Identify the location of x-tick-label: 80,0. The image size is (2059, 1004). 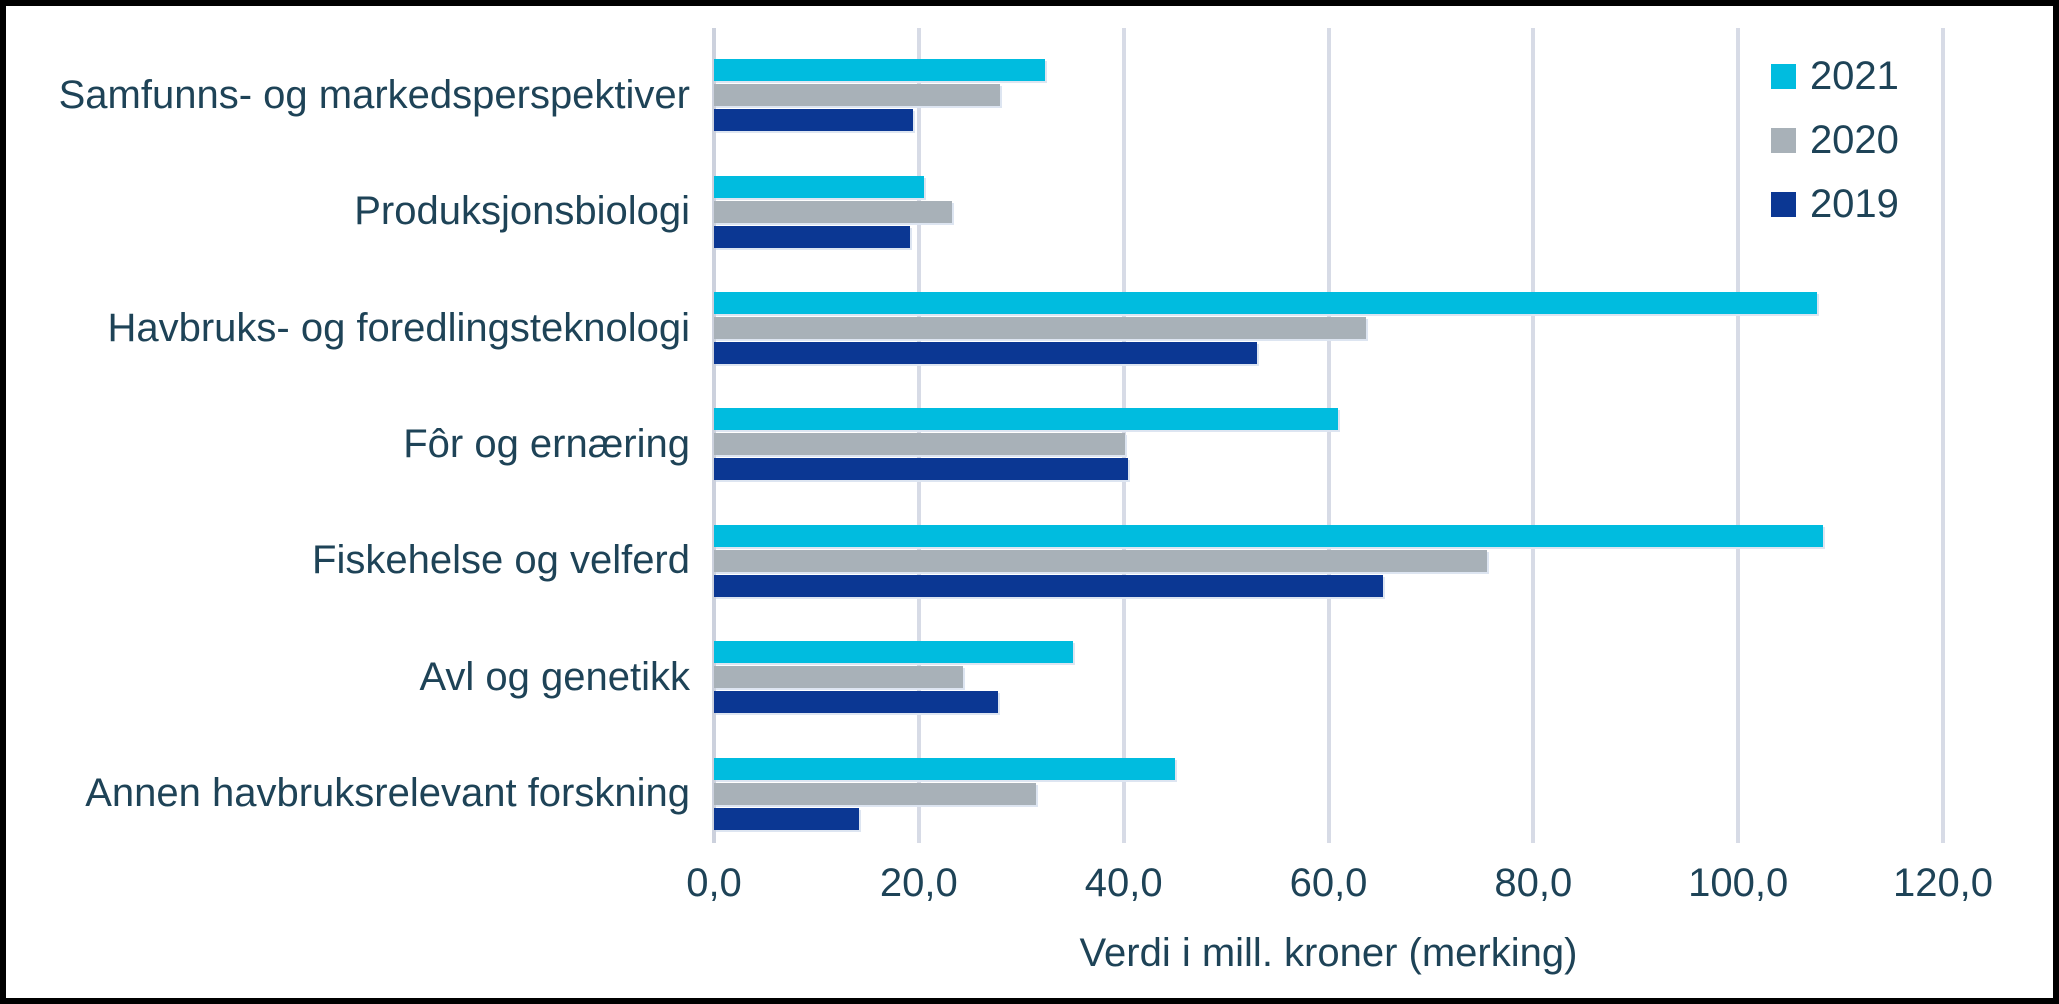
(1533, 883).